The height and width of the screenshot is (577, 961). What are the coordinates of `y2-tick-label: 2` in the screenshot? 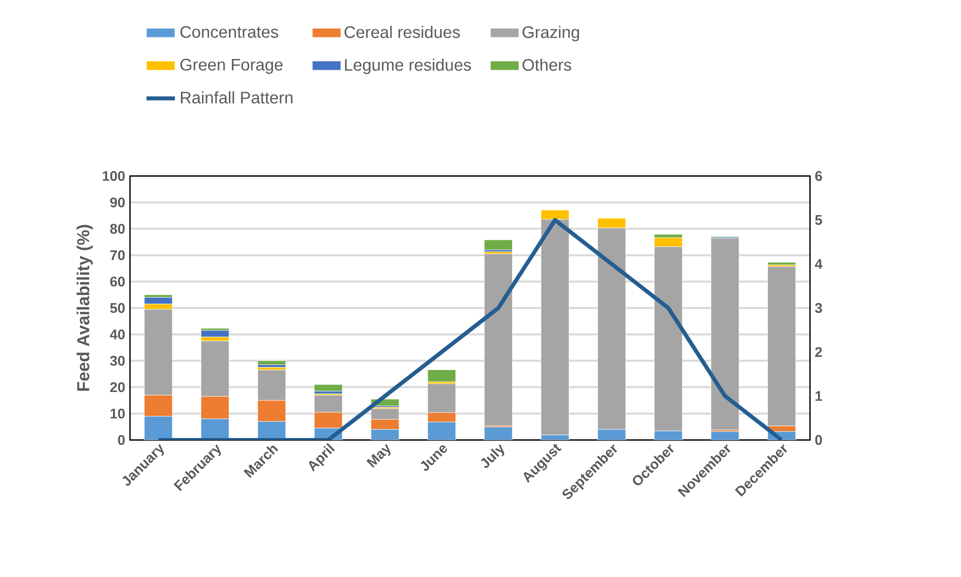 It's located at (818, 352).